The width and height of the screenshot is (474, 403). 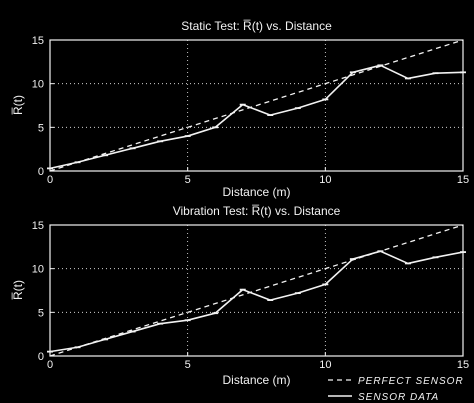 I want to click on legend-data-label: SENSOR DATA, so click(x=398, y=397).